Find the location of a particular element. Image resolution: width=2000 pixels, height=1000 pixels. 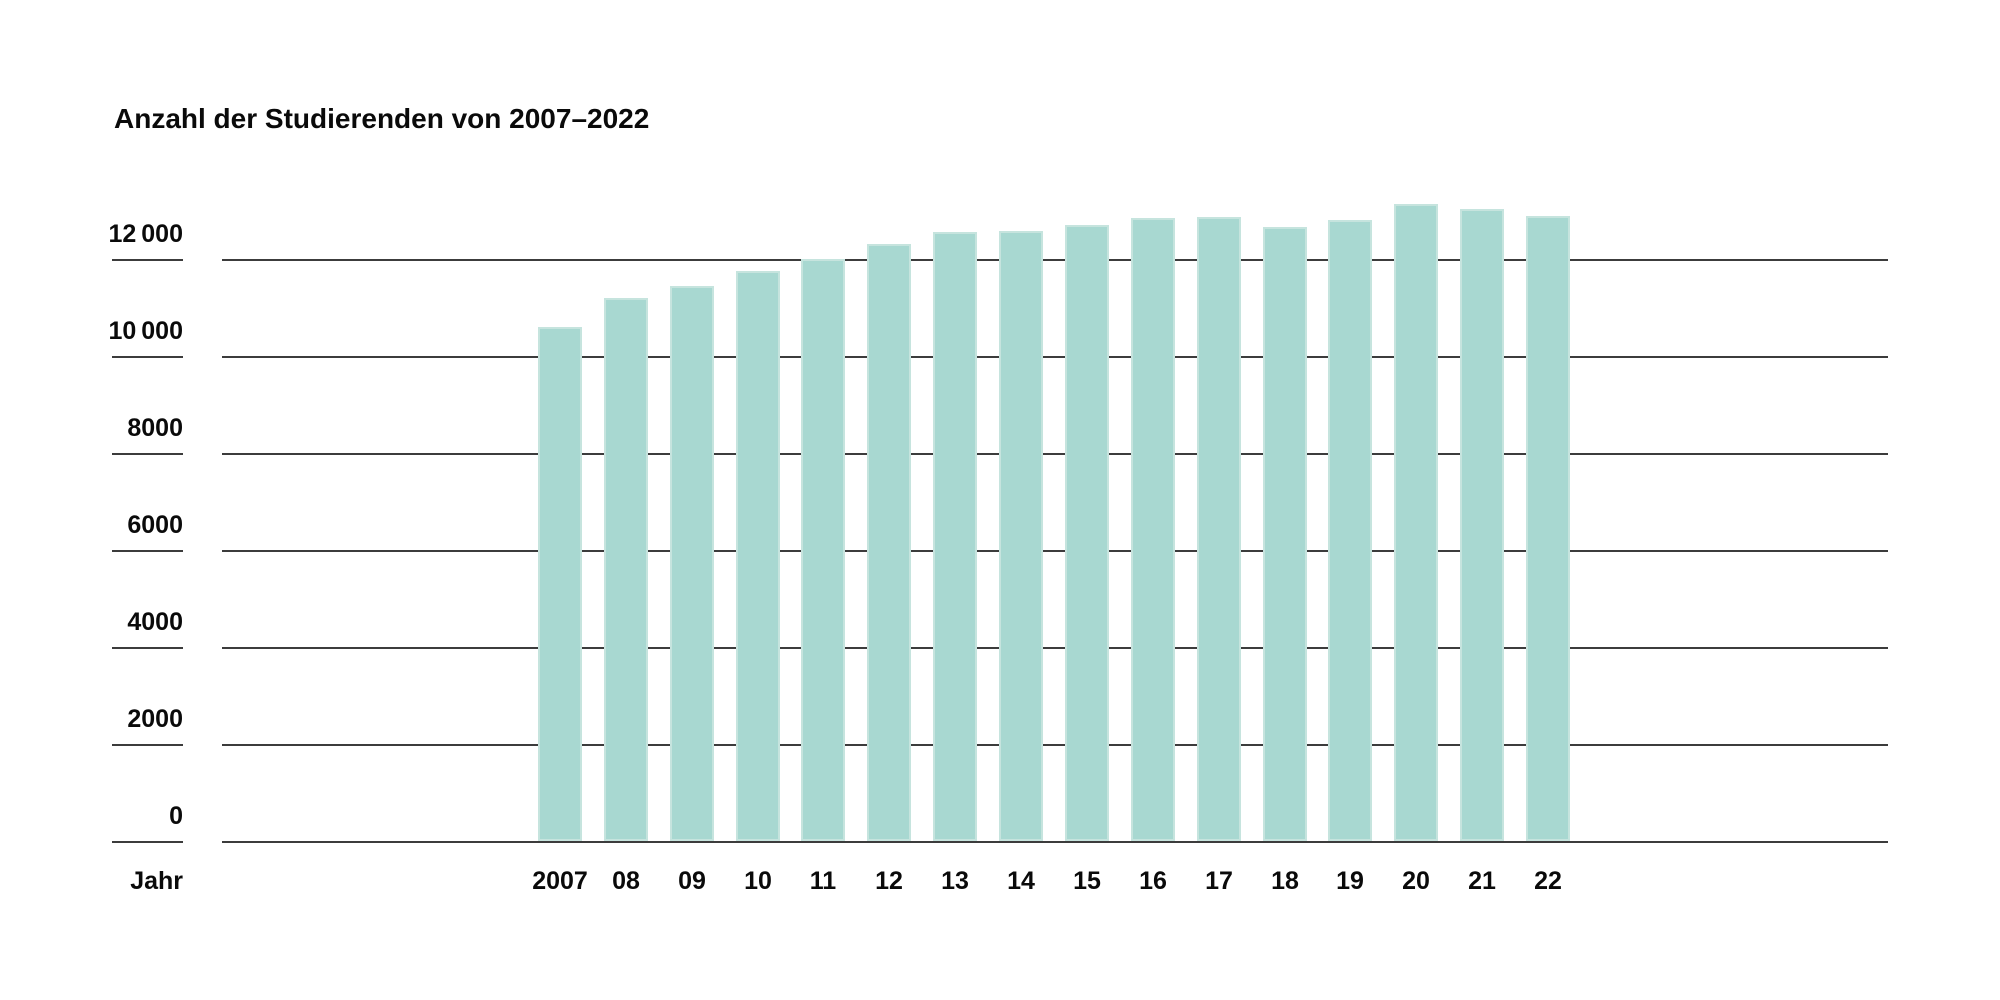

x-tick-label-10: 10 is located at coordinates (758, 881).